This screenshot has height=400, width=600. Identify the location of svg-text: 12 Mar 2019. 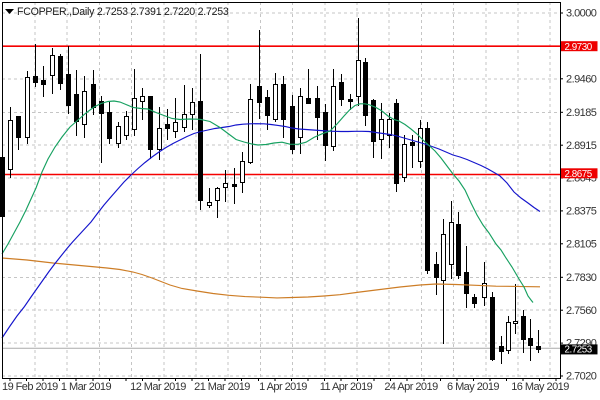
(158, 387).